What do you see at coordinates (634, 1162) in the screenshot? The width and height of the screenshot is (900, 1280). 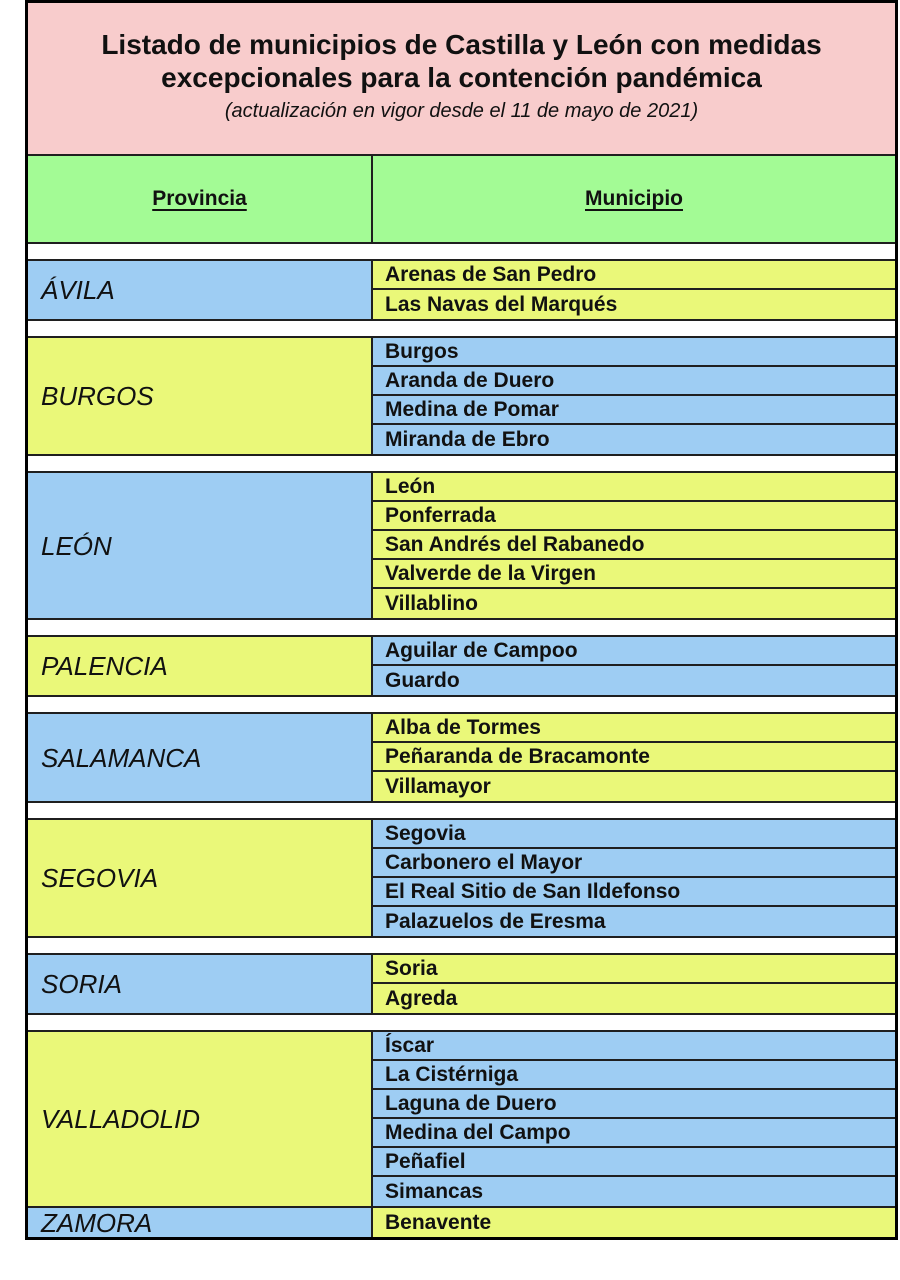 I see `municipality-cell: Peñafiel` at bounding box center [634, 1162].